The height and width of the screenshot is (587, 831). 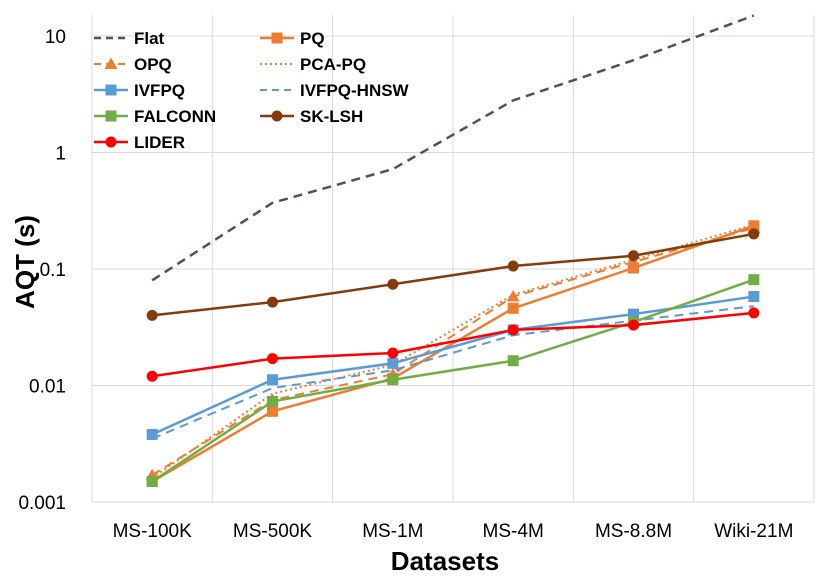 I want to click on y-axis-title: AQT (s), so click(x=25, y=262).